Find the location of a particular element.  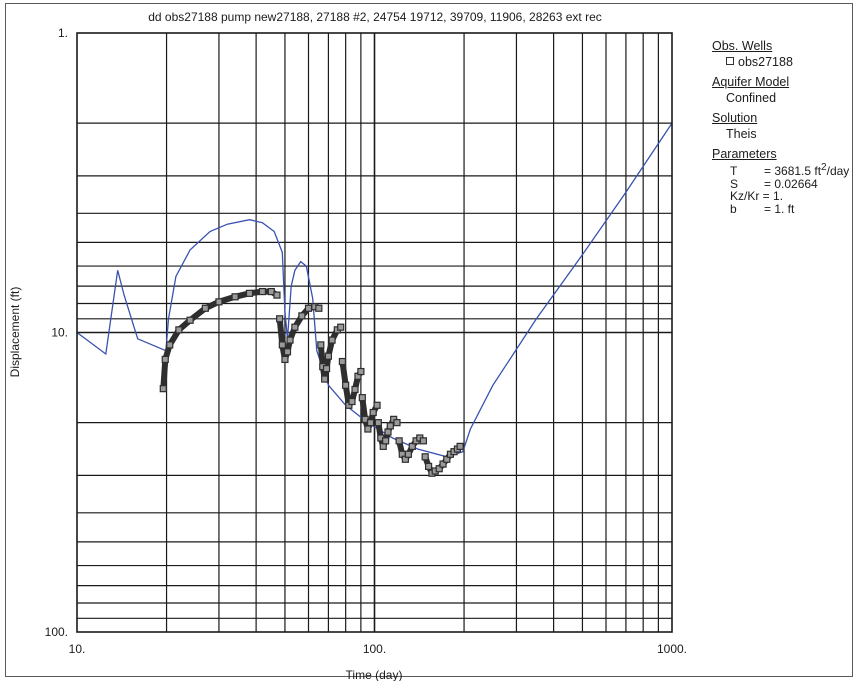

y-axis-label: Displacement (ft) is located at coordinates (15, 332).